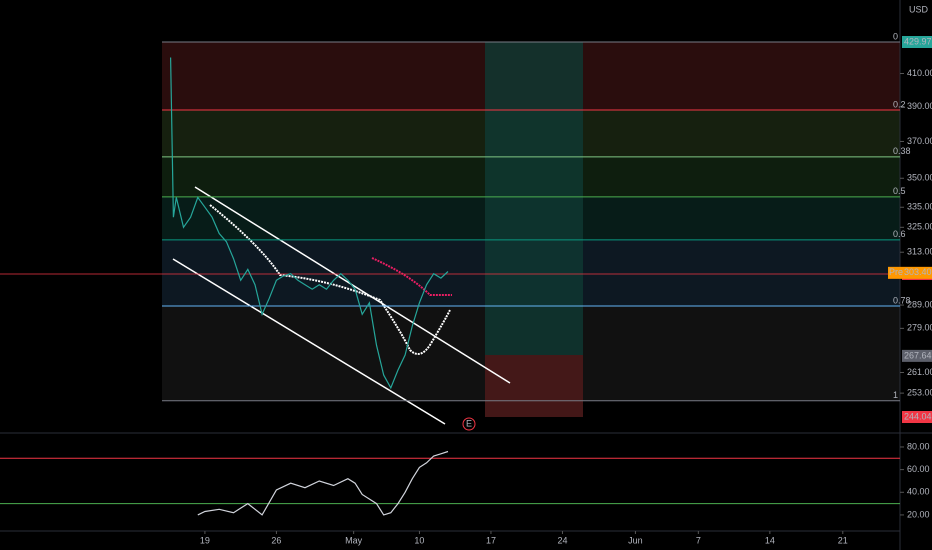  Describe the element at coordinates (919, 393) in the screenshot. I see `y-tick-label: 253.00` at that location.